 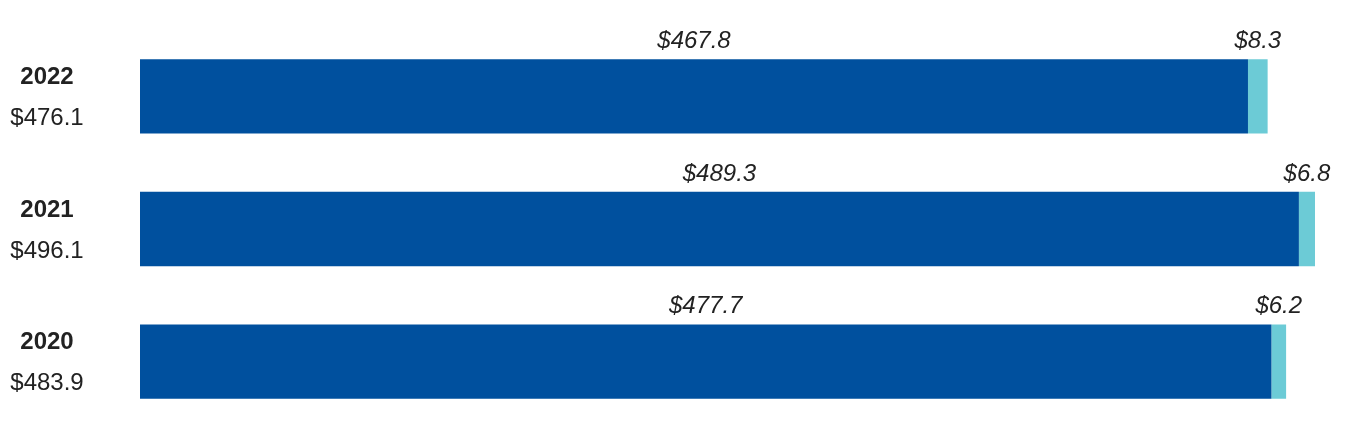 I want to click on total-label: $483.9, so click(x=47, y=382).